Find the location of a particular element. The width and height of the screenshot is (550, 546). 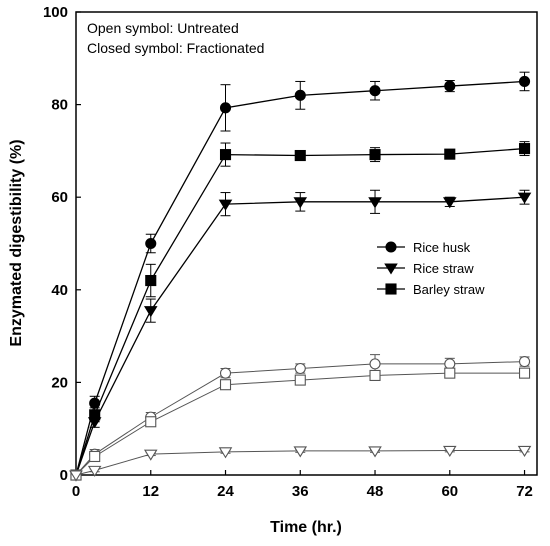

legend-label: Barley straw is located at coordinates (449, 289).